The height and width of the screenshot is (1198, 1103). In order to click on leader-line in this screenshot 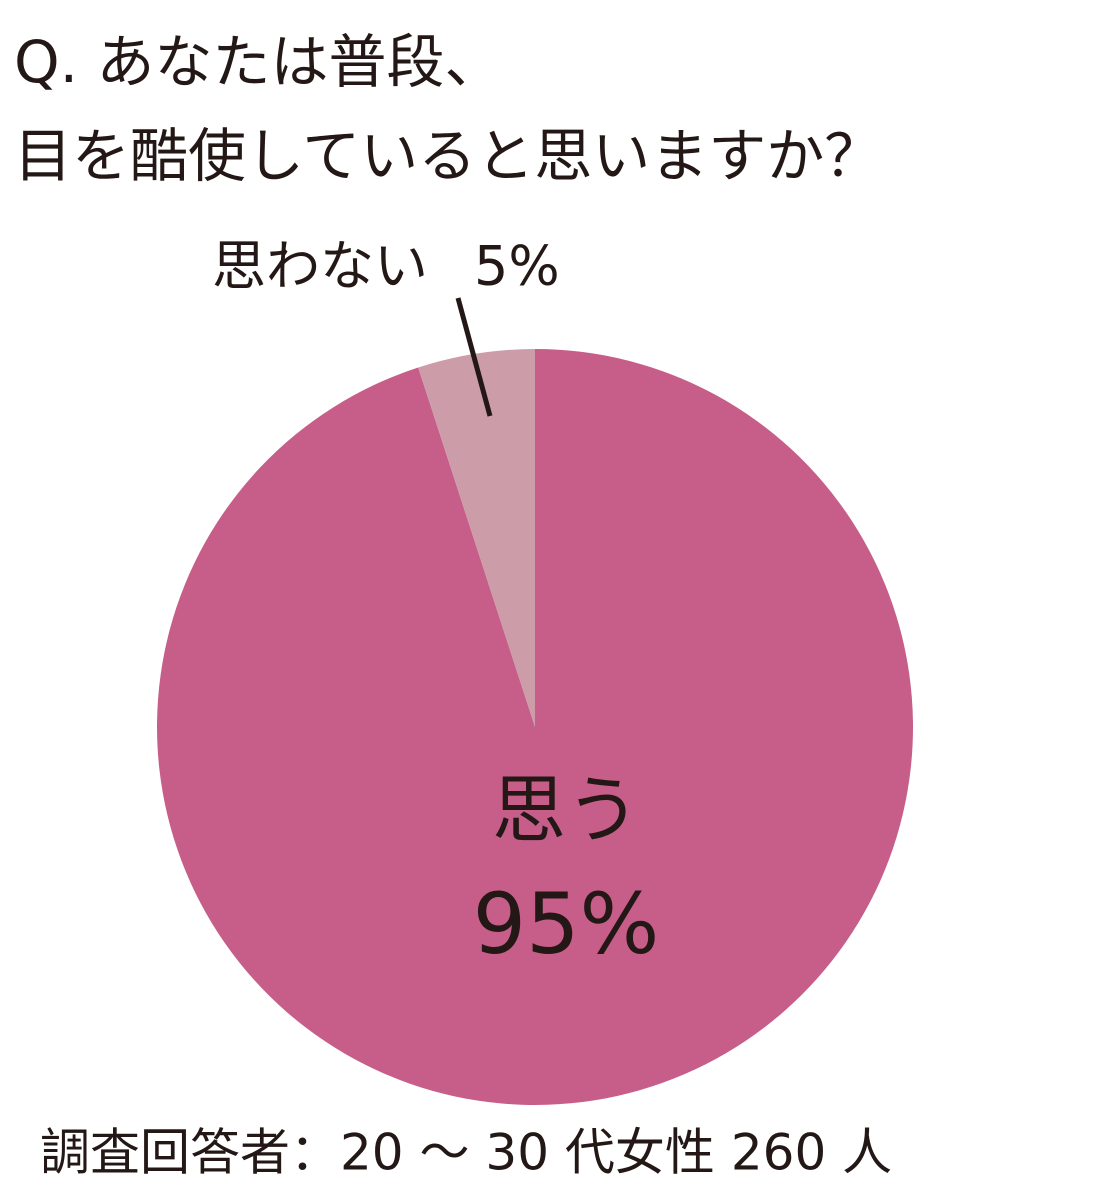, I will do `click(474, 357)`.